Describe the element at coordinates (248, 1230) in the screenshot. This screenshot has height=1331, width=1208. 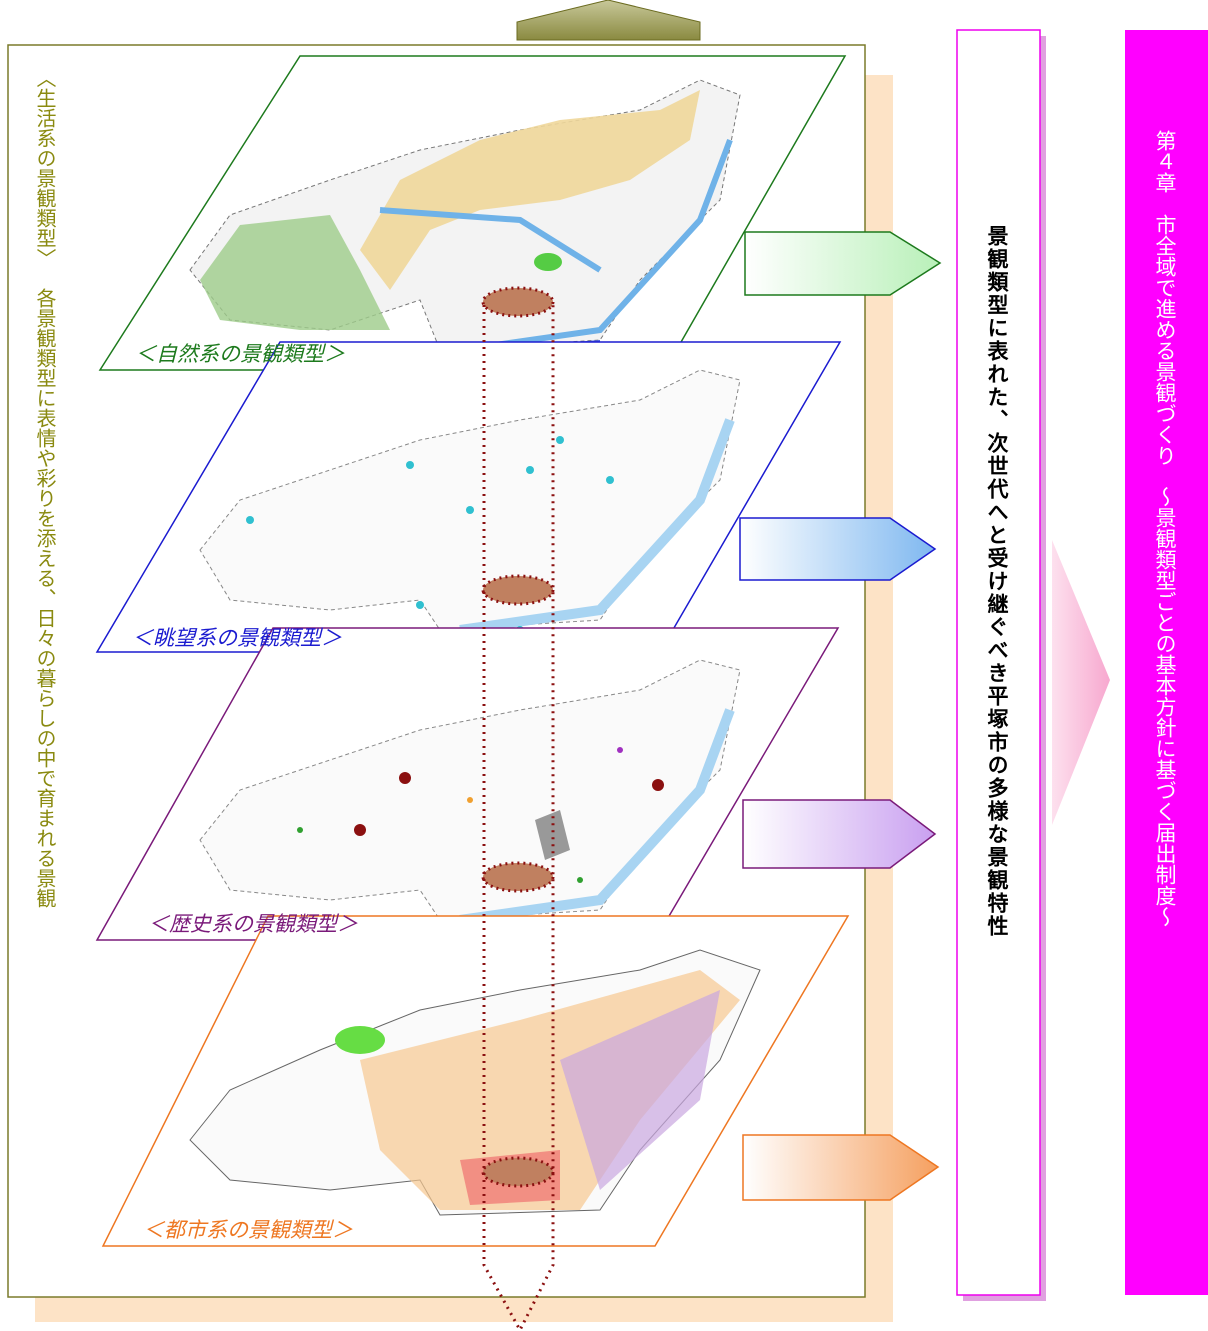
I see `layer-label: ＜都市系の景観類型＞` at that location.